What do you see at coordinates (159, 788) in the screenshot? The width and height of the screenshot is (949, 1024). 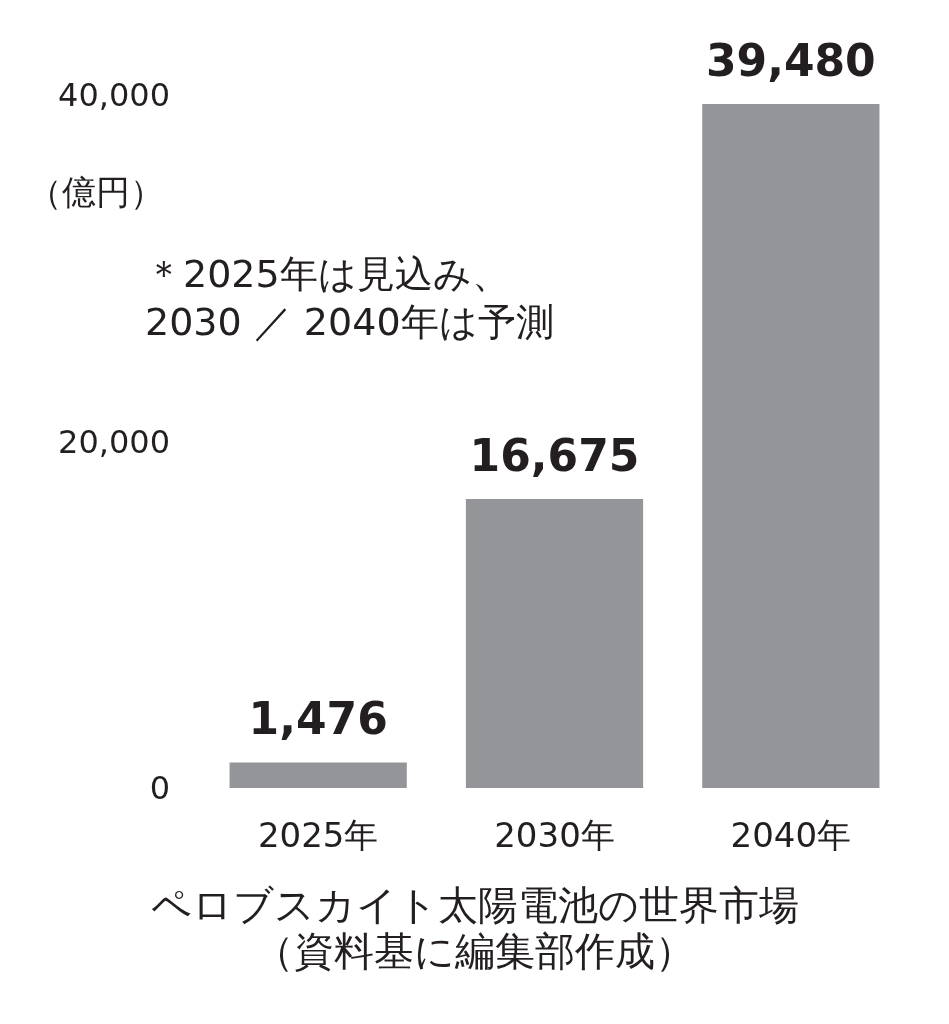 I see `y-tick-label: 0` at bounding box center [159, 788].